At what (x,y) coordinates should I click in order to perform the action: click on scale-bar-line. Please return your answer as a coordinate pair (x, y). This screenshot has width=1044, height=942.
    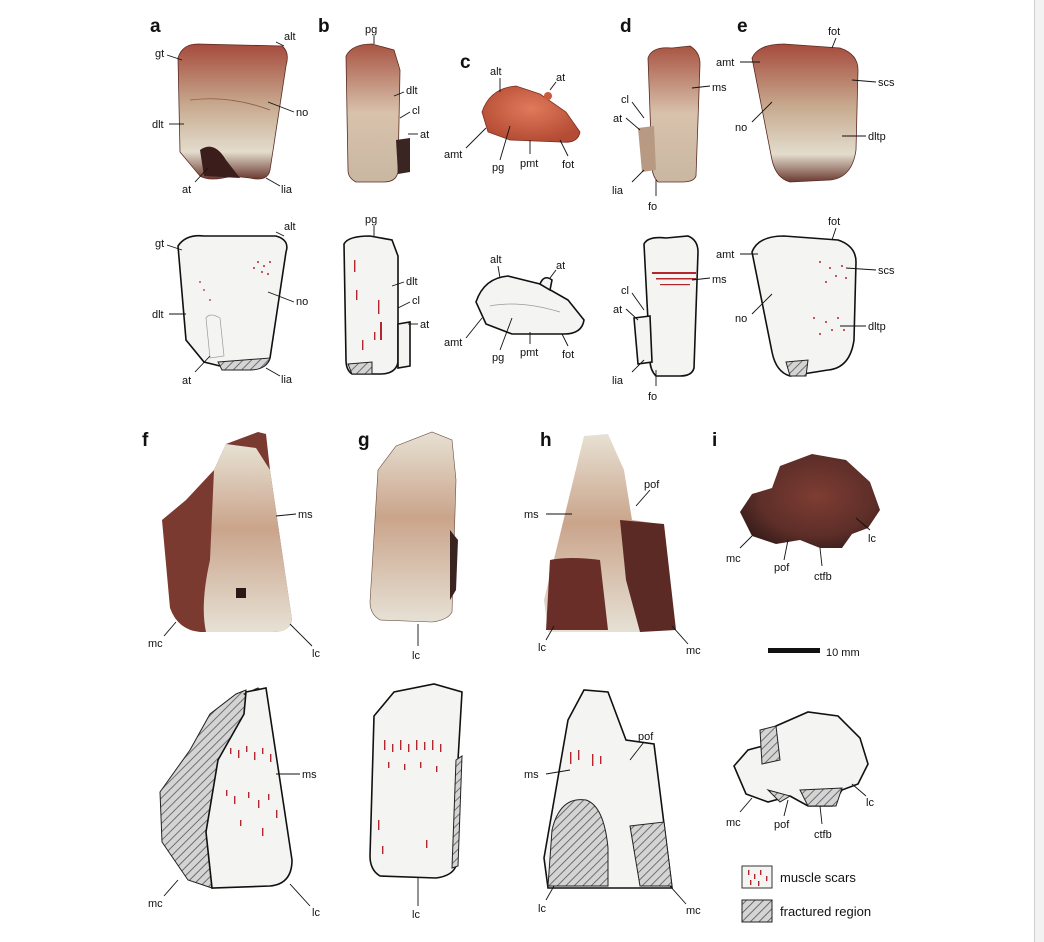
    Looking at the image, I should click on (794, 650).